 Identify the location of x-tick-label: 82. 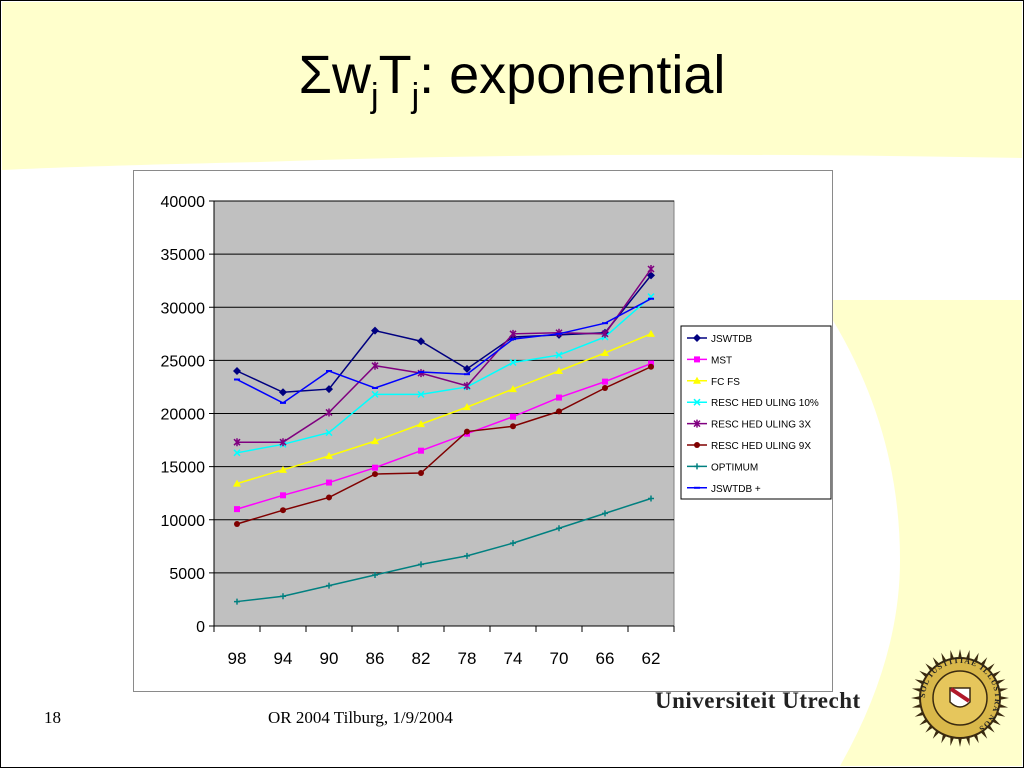
(421, 658).